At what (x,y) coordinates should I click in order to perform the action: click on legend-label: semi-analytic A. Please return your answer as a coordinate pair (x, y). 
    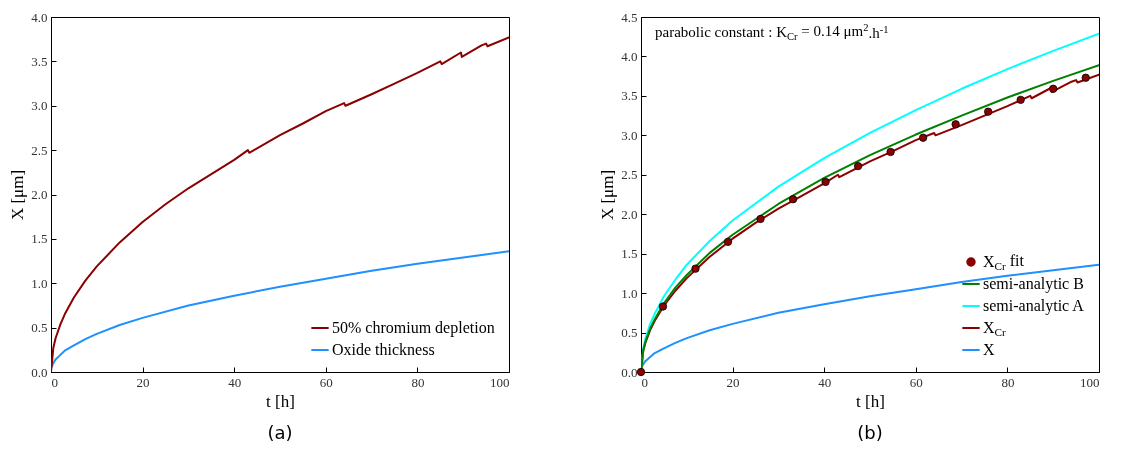
    Looking at the image, I should click on (1034, 306).